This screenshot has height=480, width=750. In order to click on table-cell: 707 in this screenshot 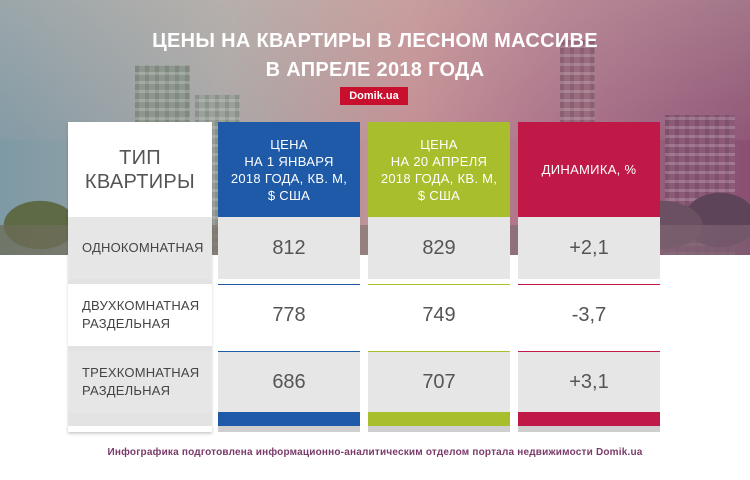, I will do `click(439, 382)`.